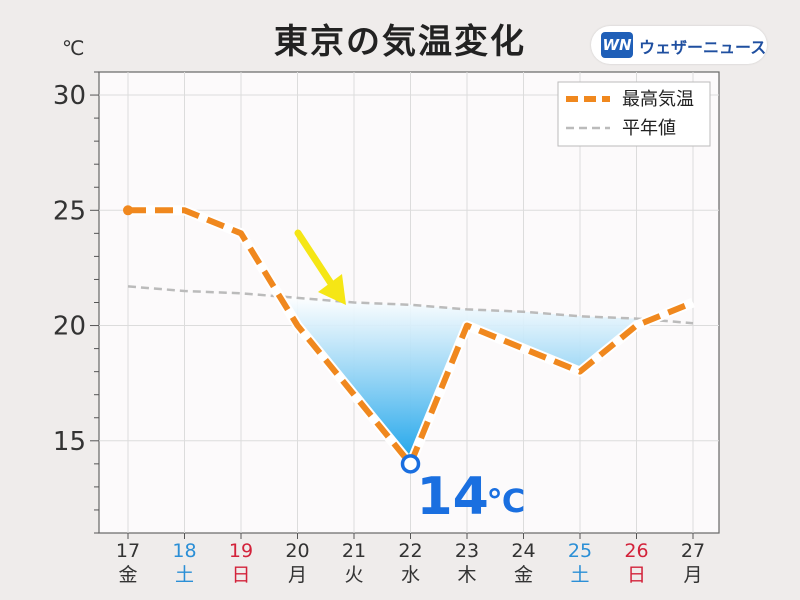 The image size is (800, 600). Describe the element at coordinates (69, 442) in the screenshot. I see `y-tick-label: 15` at that location.